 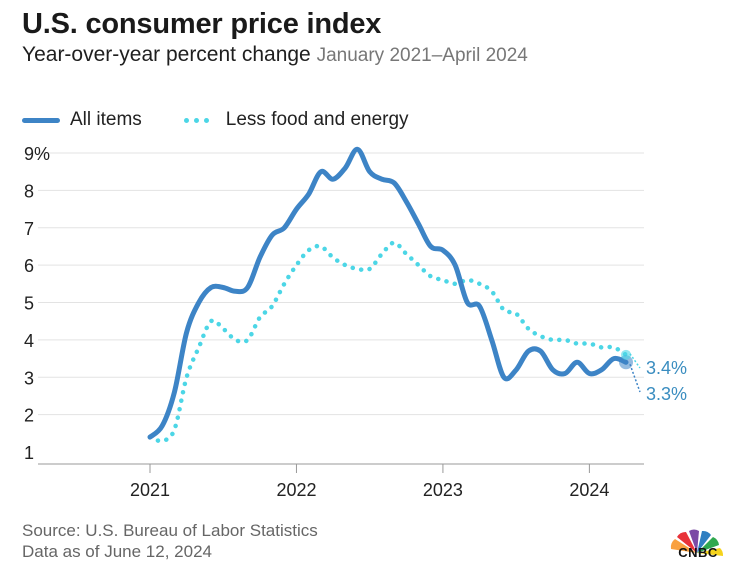 I want to click on x-tick-label: 2021, so click(x=150, y=490).